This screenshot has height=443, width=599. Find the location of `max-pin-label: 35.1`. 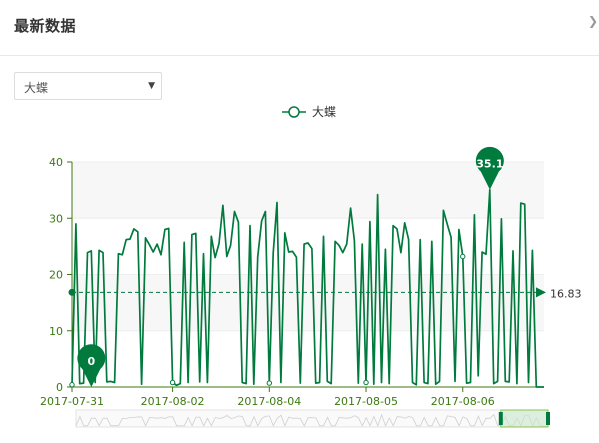

max-pin-label: 35.1 is located at coordinates (489, 164).